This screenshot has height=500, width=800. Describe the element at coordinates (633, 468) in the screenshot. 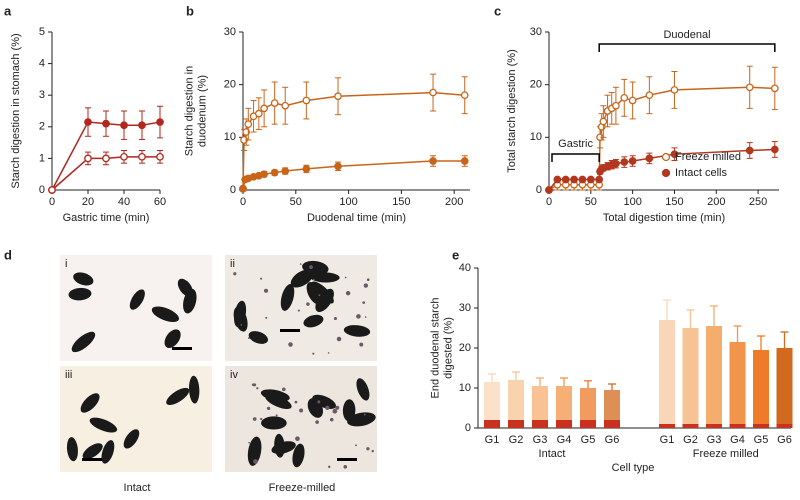

I see `x-axis-label: Cell type` at that location.